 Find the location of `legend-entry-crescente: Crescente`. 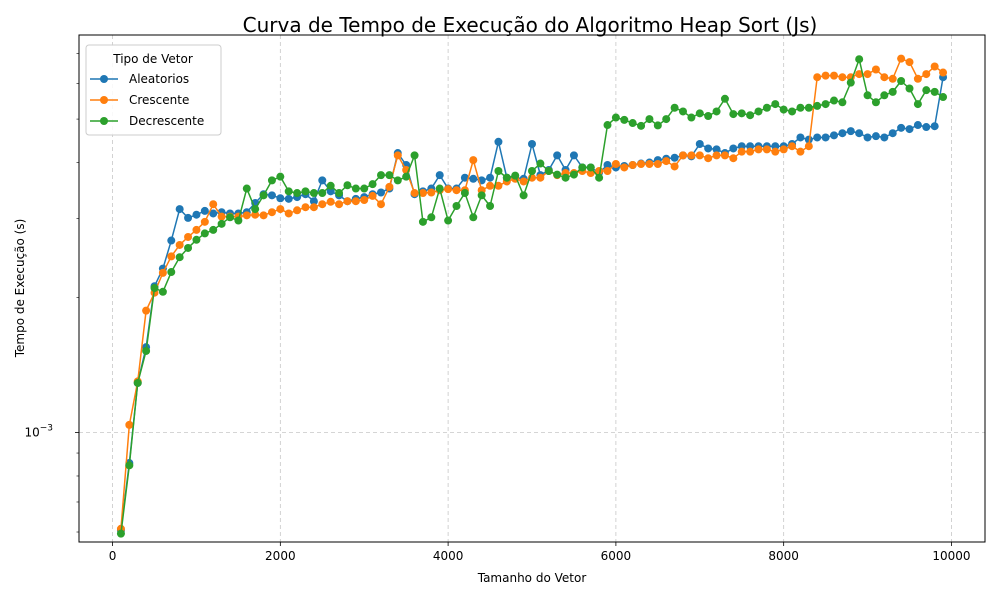

legend-entry-crescente: Crescente is located at coordinates (139, 100).